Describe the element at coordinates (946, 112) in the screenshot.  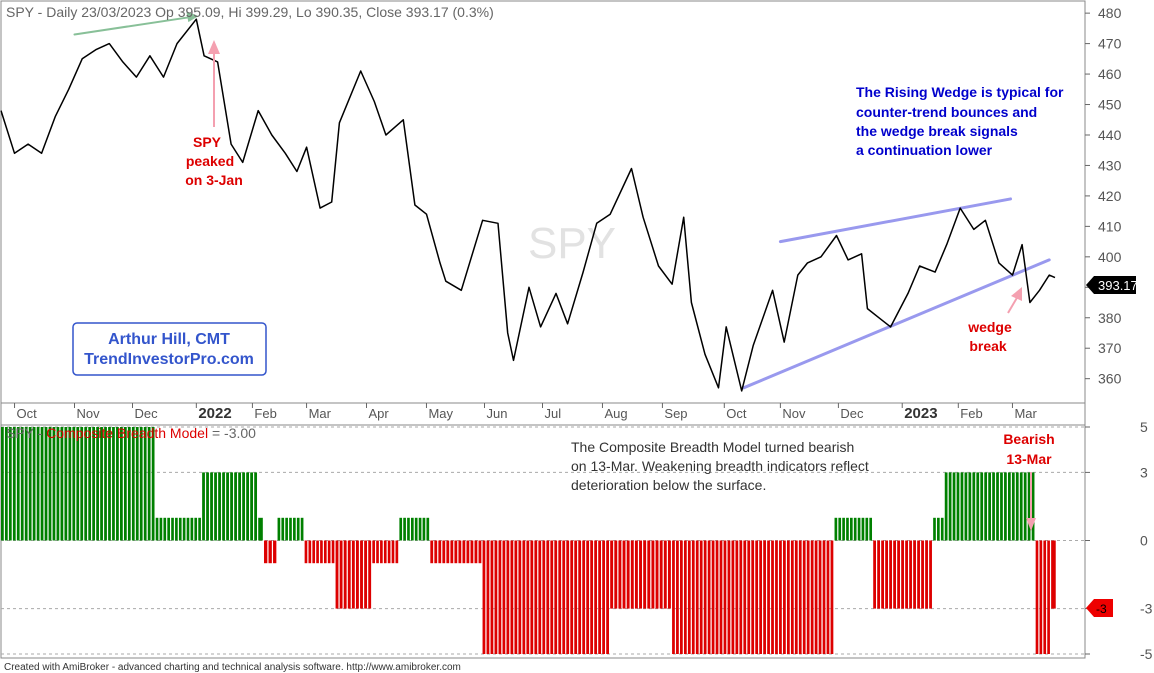
I see `wedge-text-line-2: counter-trend bounces and` at that location.